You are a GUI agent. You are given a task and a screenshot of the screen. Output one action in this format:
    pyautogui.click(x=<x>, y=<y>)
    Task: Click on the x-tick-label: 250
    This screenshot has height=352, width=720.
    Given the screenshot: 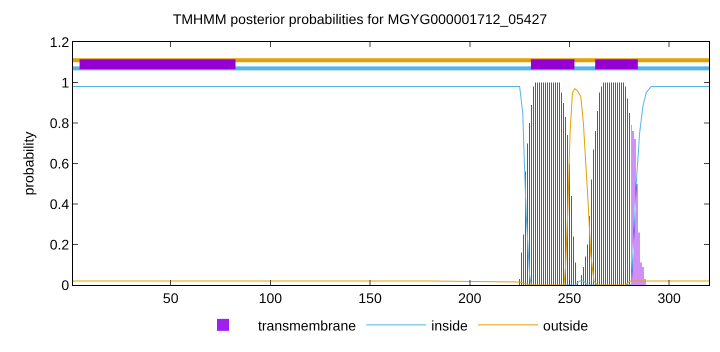 What is the action you would take?
    pyautogui.click(x=570, y=298)
    